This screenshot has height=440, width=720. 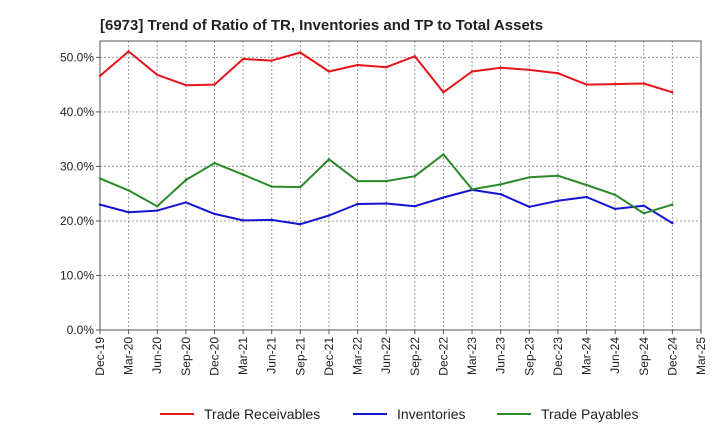 I want to click on x-tick-label: Dec-21, so click(x=329, y=356).